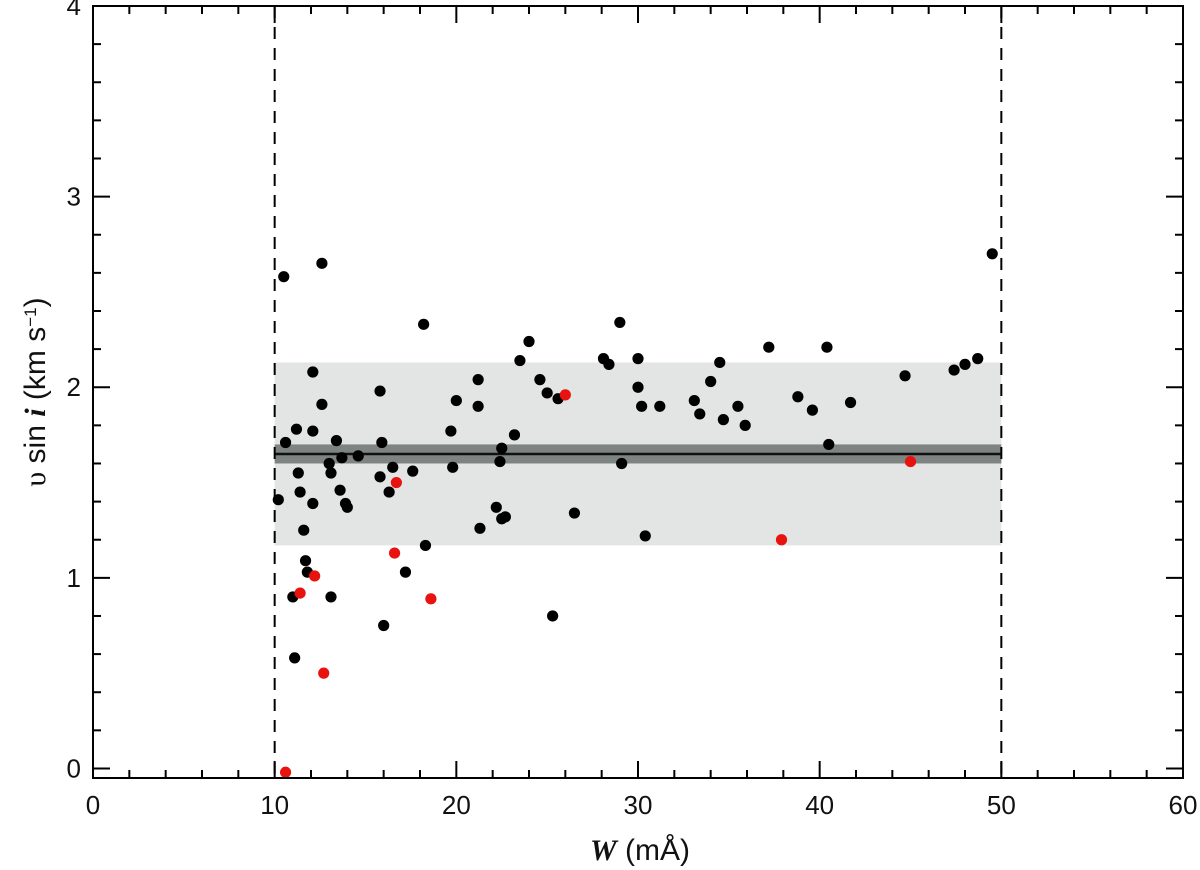 This screenshot has height=870, width=1200. Describe the element at coordinates (604, 850) in the screenshot. I see `x-axis-symbol: W` at that location.